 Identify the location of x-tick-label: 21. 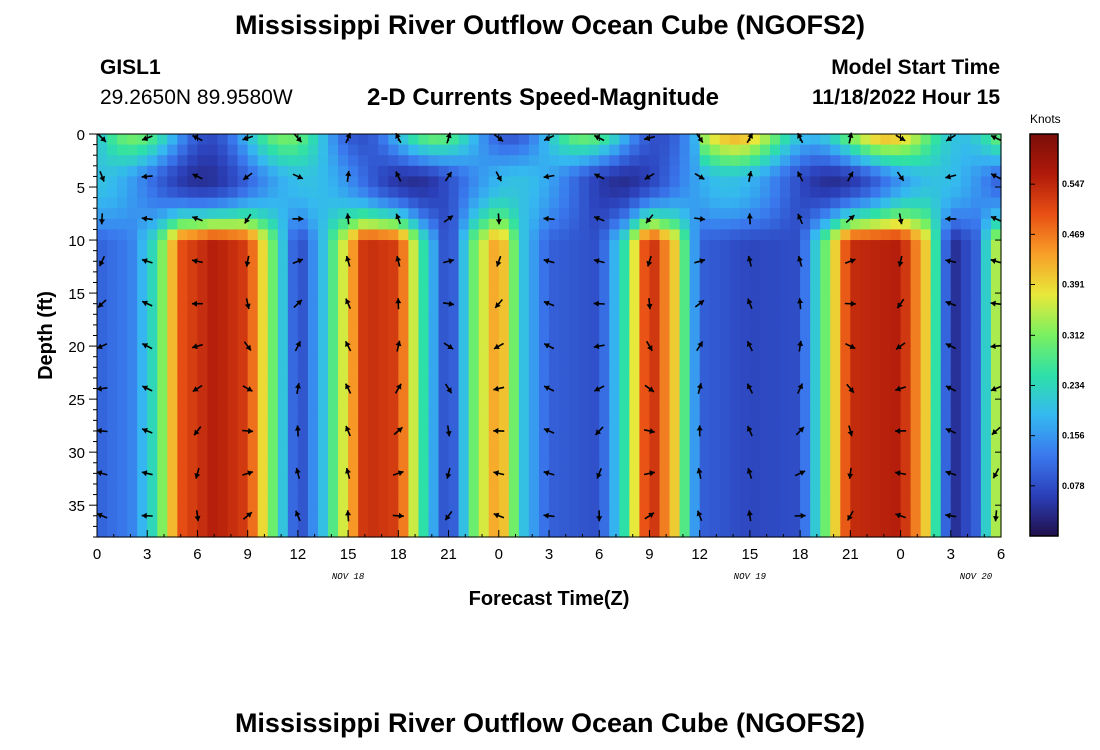
(850, 554).